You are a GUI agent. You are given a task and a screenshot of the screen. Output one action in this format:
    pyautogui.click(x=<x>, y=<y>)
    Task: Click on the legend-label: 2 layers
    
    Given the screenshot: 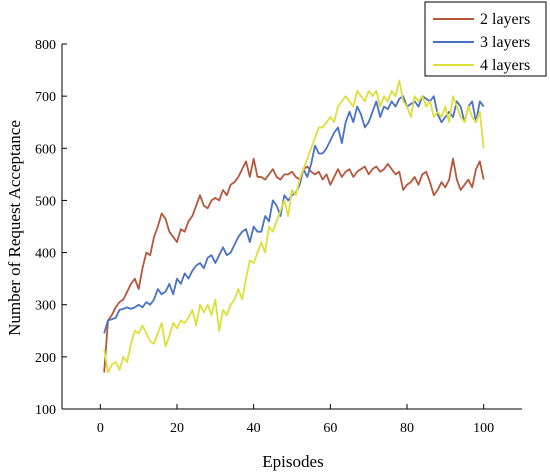 What is the action you would take?
    pyautogui.click(x=505, y=19)
    